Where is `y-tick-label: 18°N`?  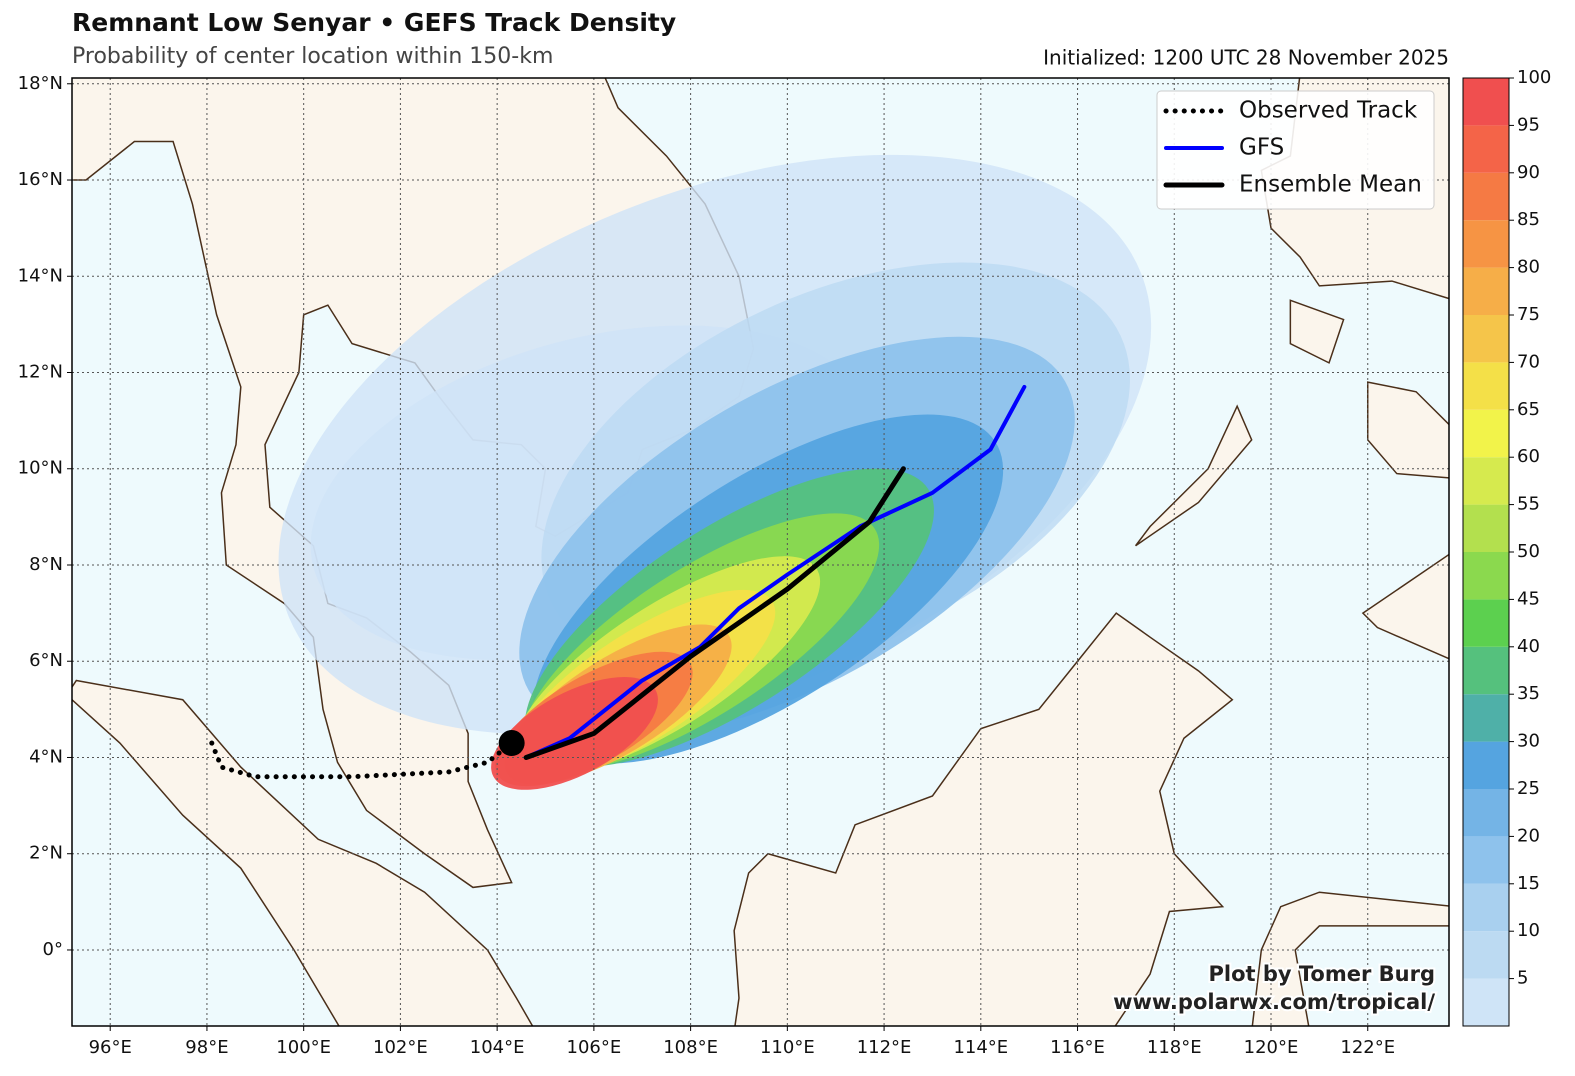
y-tick-label: 18°N is located at coordinates (40, 83).